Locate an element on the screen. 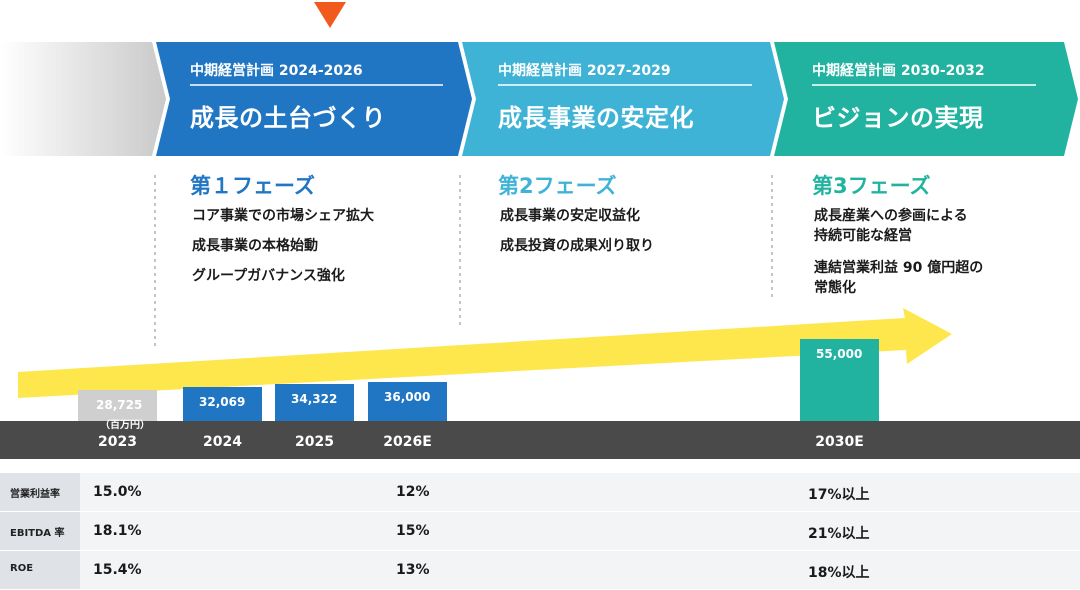  metric-value-2023: 18.1% is located at coordinates (117, 531).